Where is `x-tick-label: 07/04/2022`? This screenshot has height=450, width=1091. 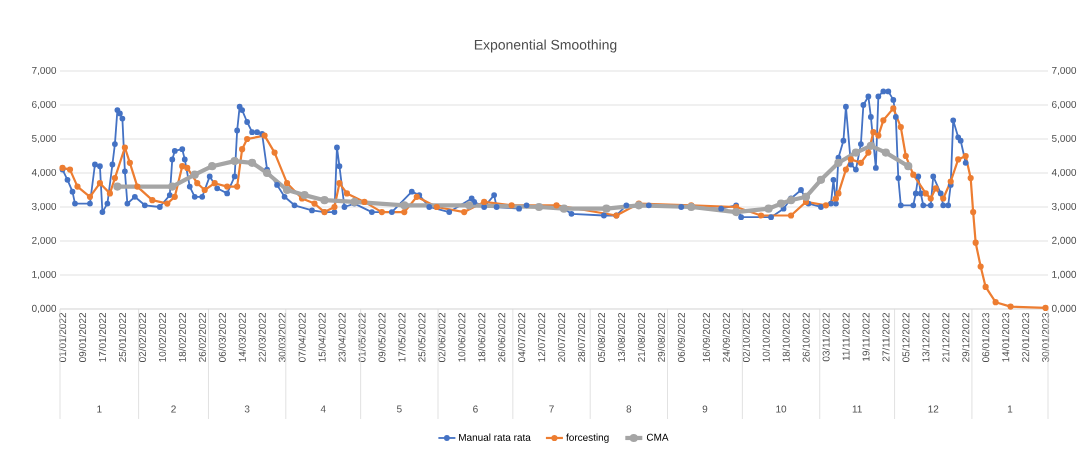 x-tick-label: 07/04/2022 is located at coordinates (302, 337).